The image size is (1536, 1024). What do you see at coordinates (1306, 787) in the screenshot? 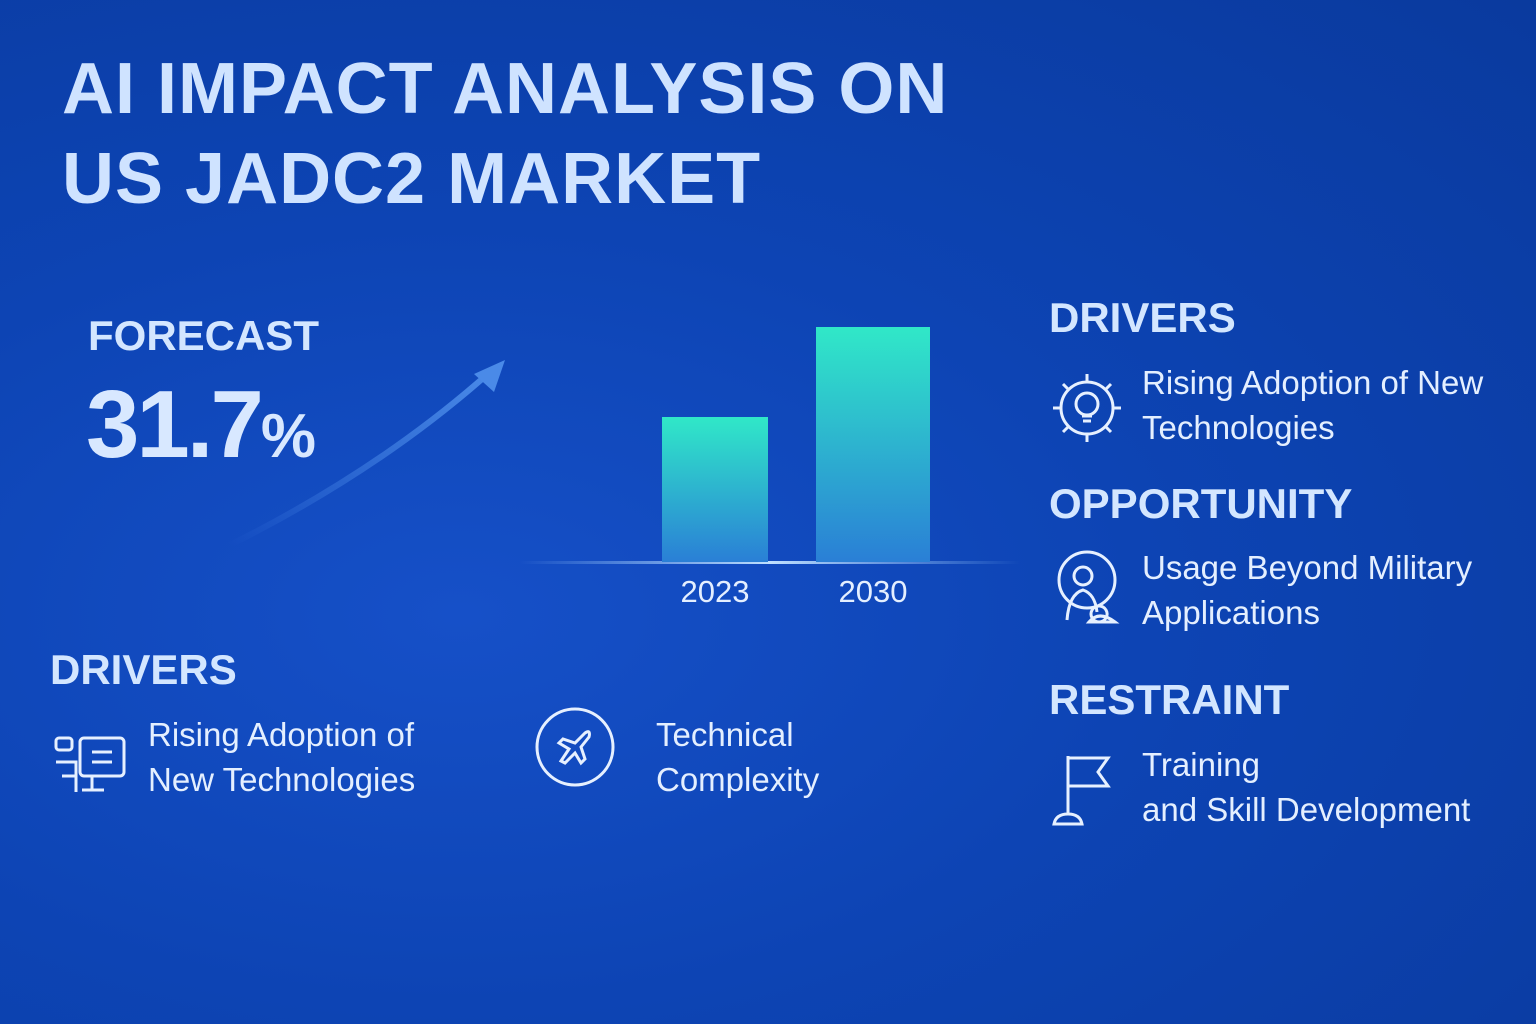
I see `item-text: Training and Skill Development` at bounding box center [1306, 787].